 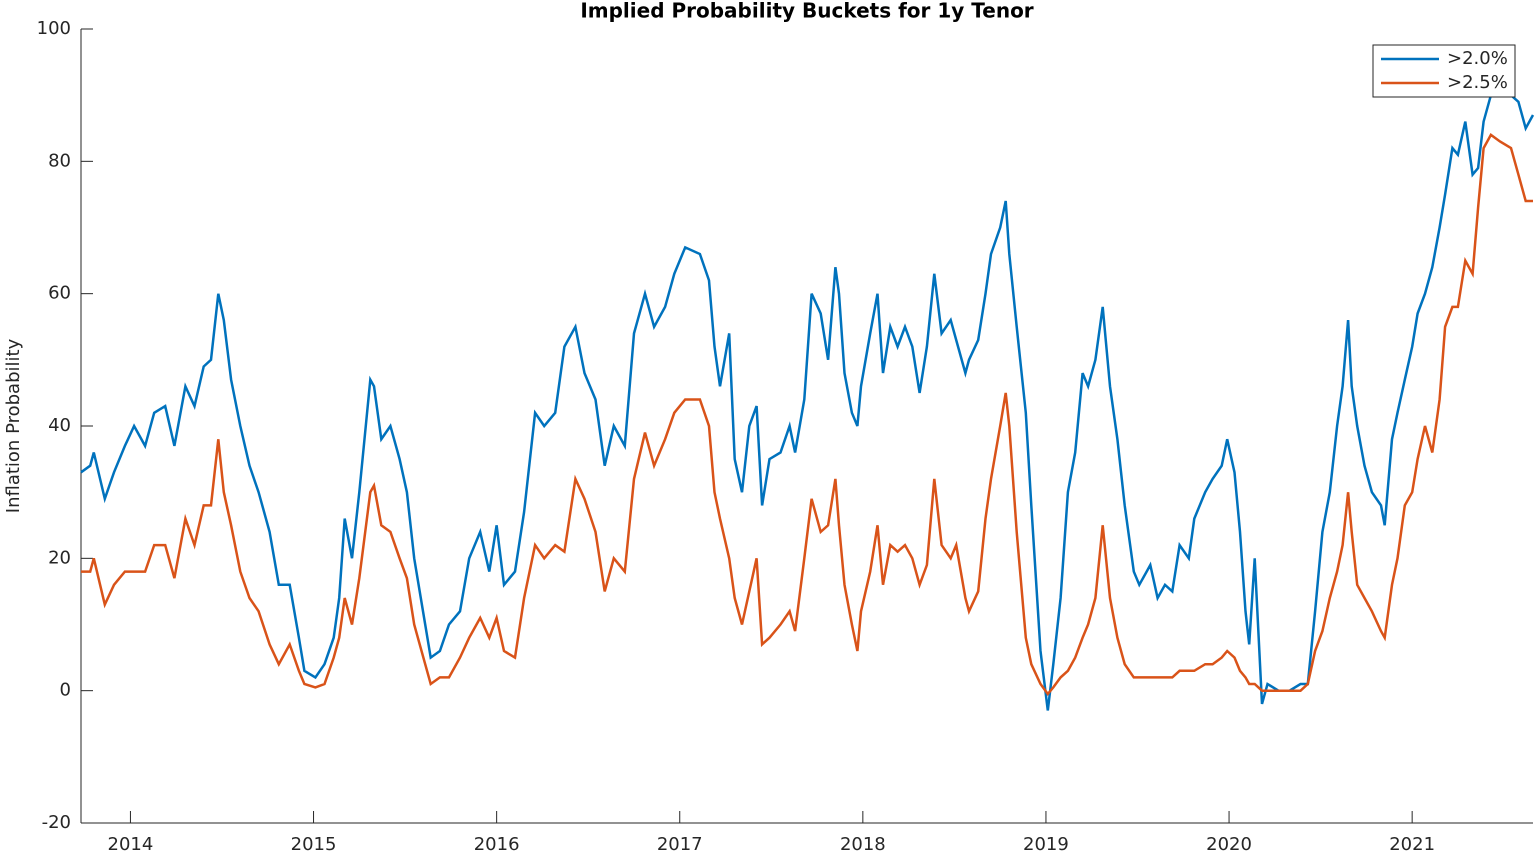 I want to click on x-tick-label: 2014, so click(x=131, y=844).